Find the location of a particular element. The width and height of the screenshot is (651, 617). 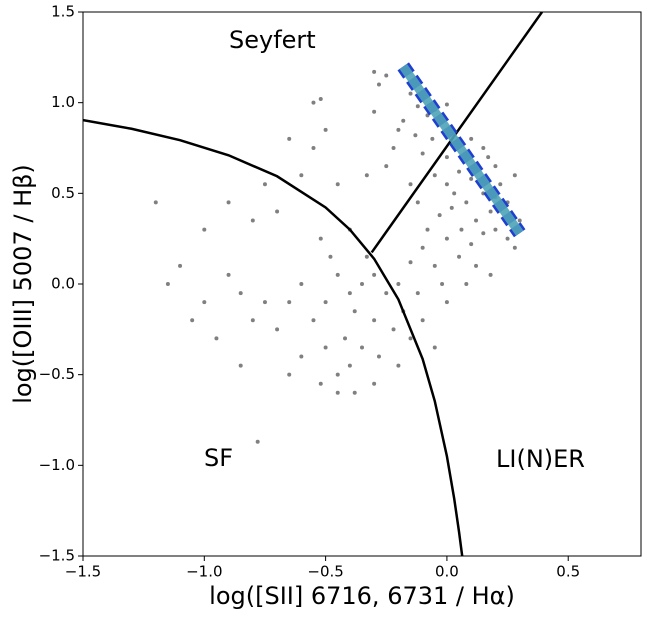

y-axis-label: log([OIII] 5007 / Hβ) is located at coordinates (23, 284).